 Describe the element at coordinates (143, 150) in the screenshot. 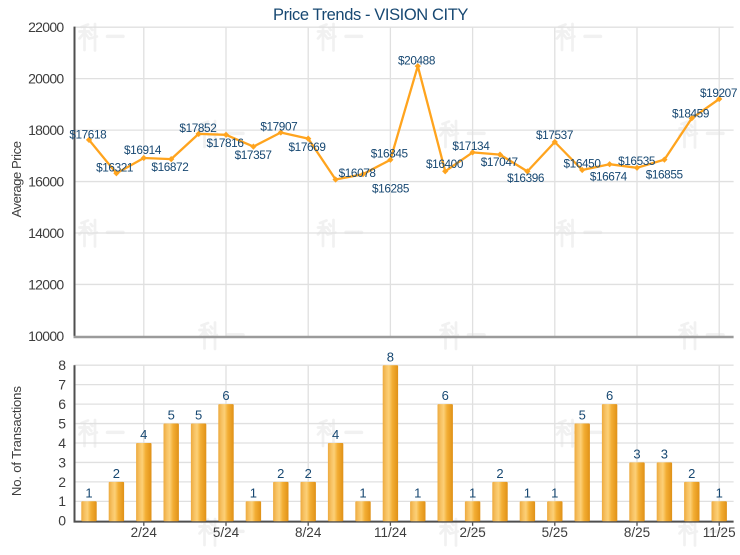

I see `svg-text: $16914` at that location.